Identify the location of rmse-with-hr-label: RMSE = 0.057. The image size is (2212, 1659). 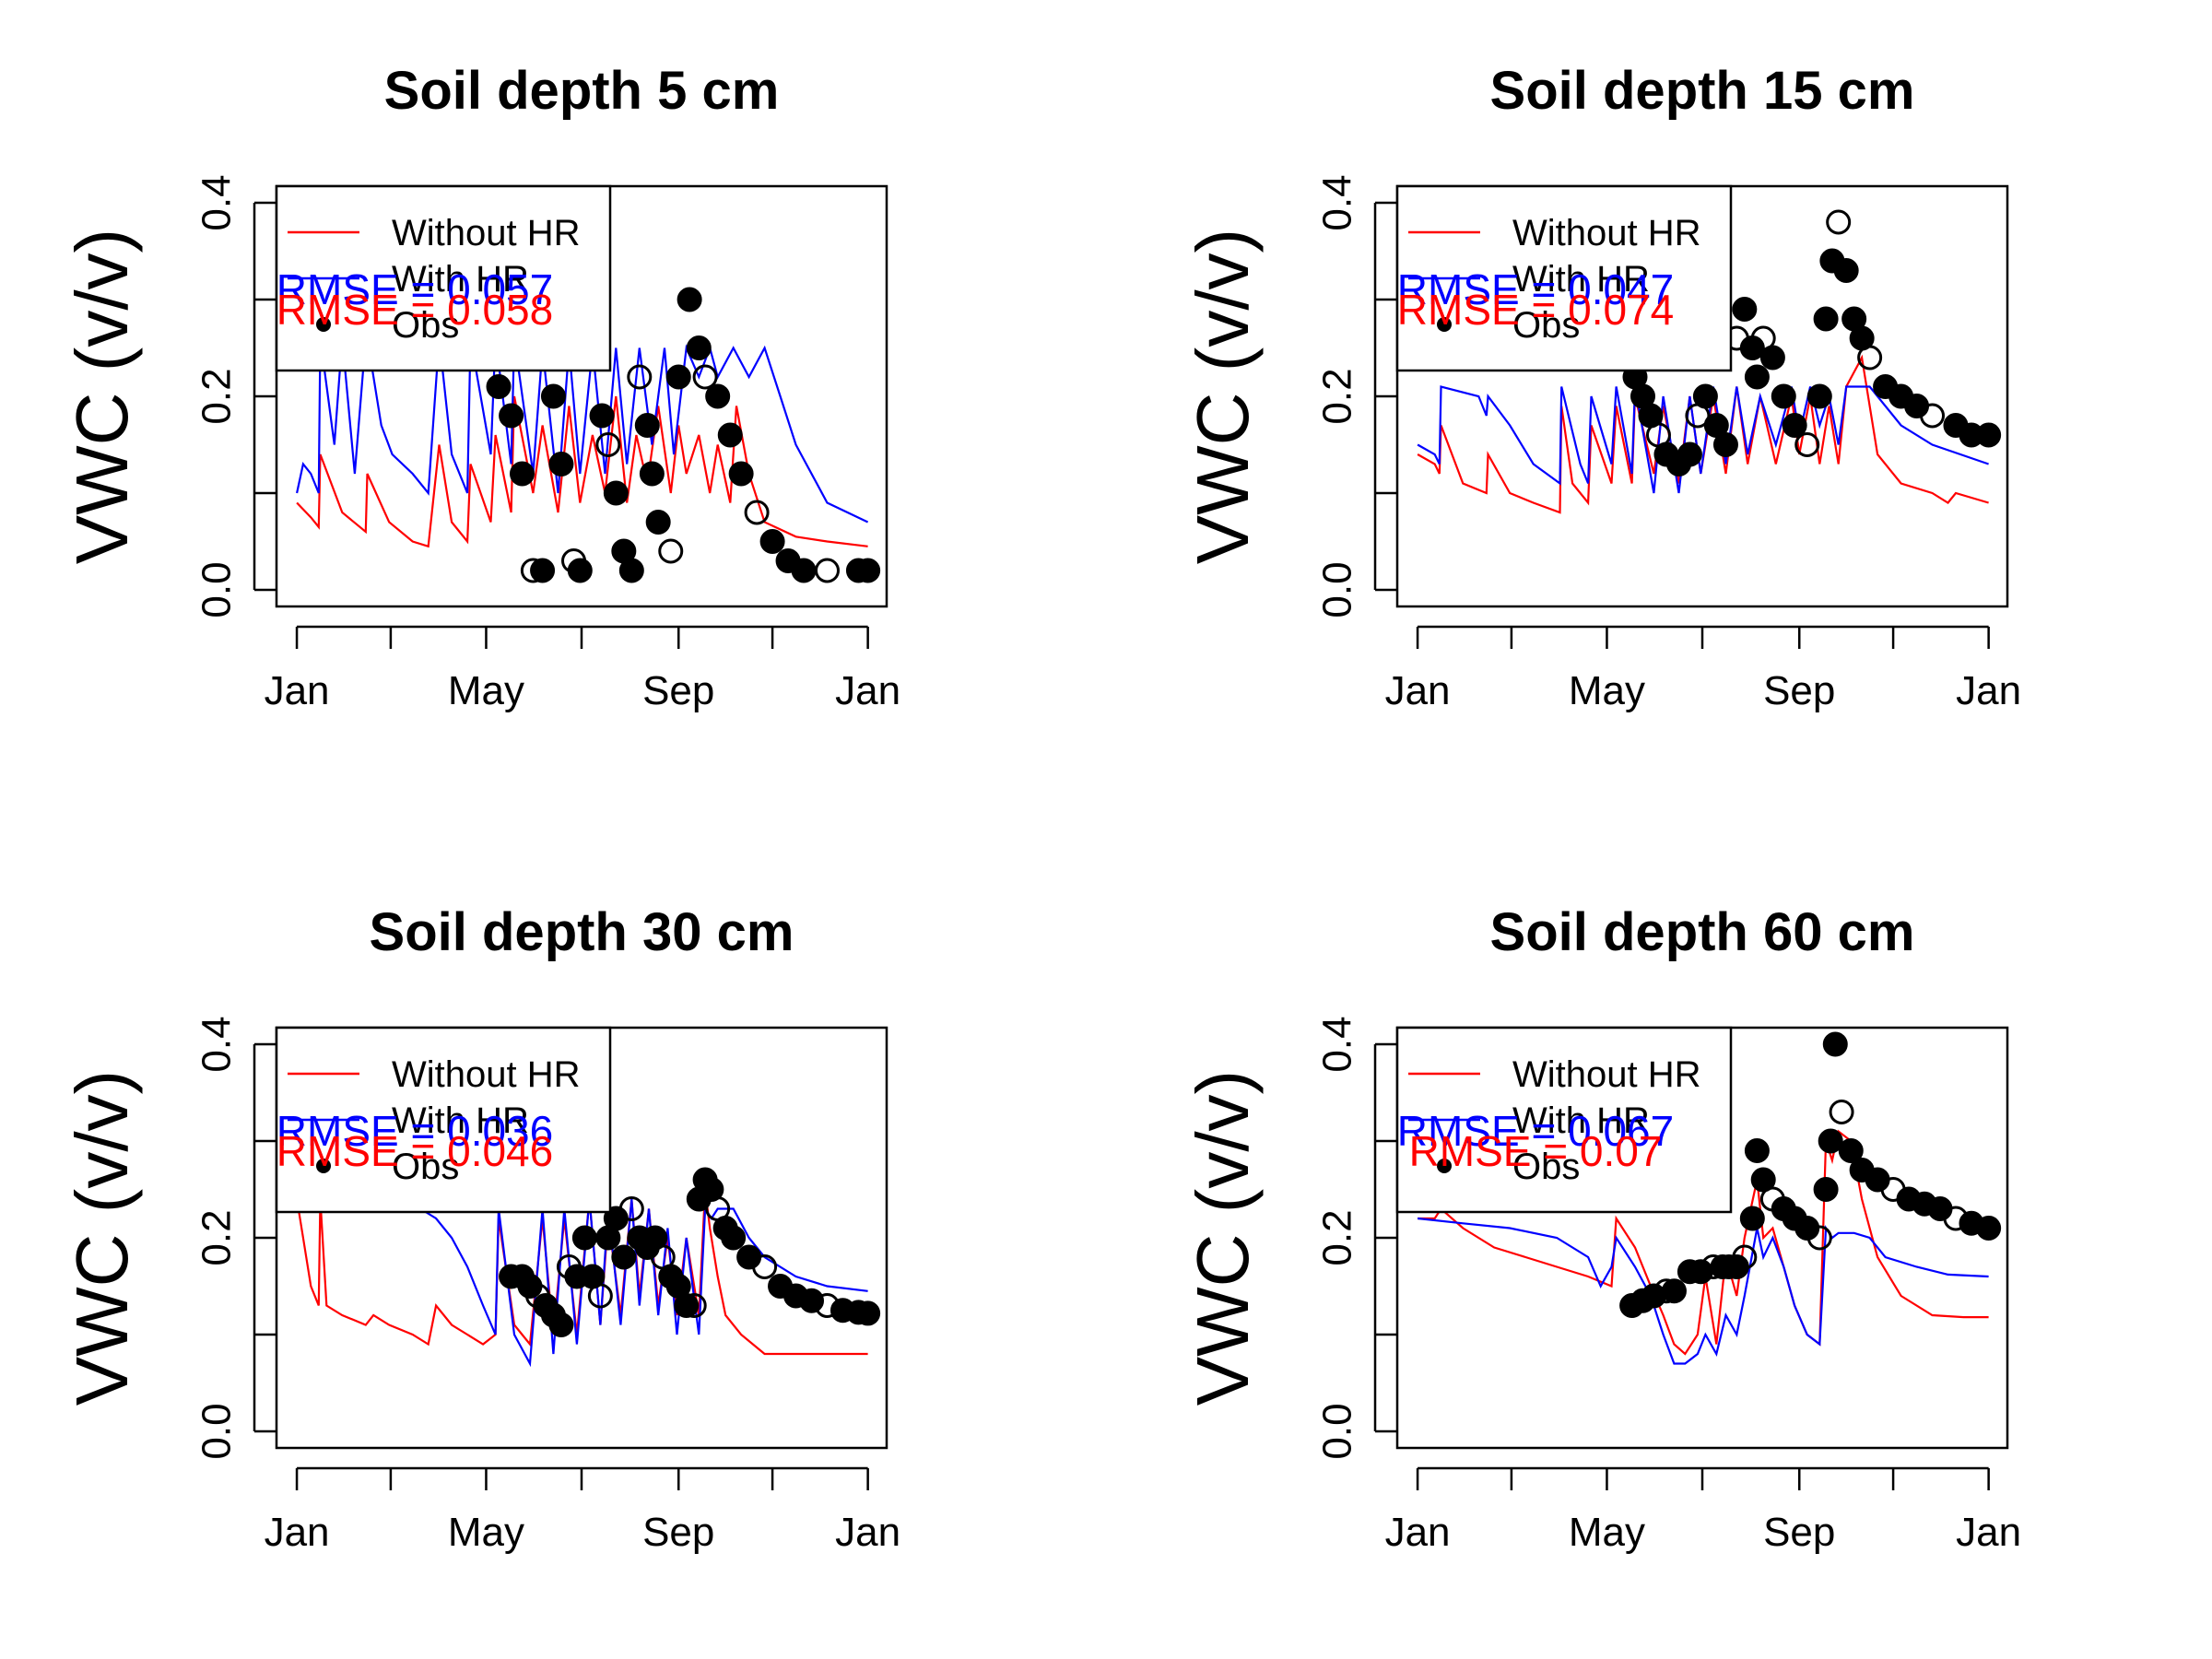
(414, 289).